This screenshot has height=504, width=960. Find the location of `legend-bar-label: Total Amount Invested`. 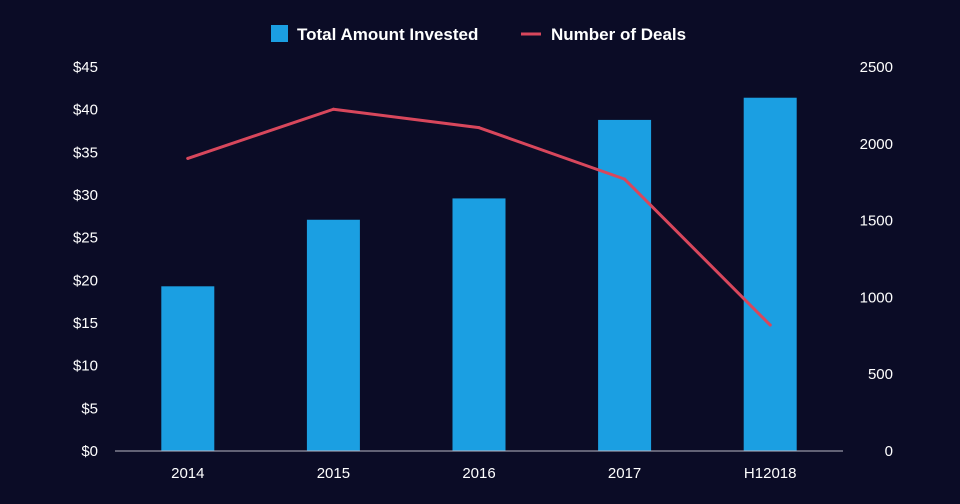

legend-bar-label: Total Amount Invested is located at coordinates (387, 34).